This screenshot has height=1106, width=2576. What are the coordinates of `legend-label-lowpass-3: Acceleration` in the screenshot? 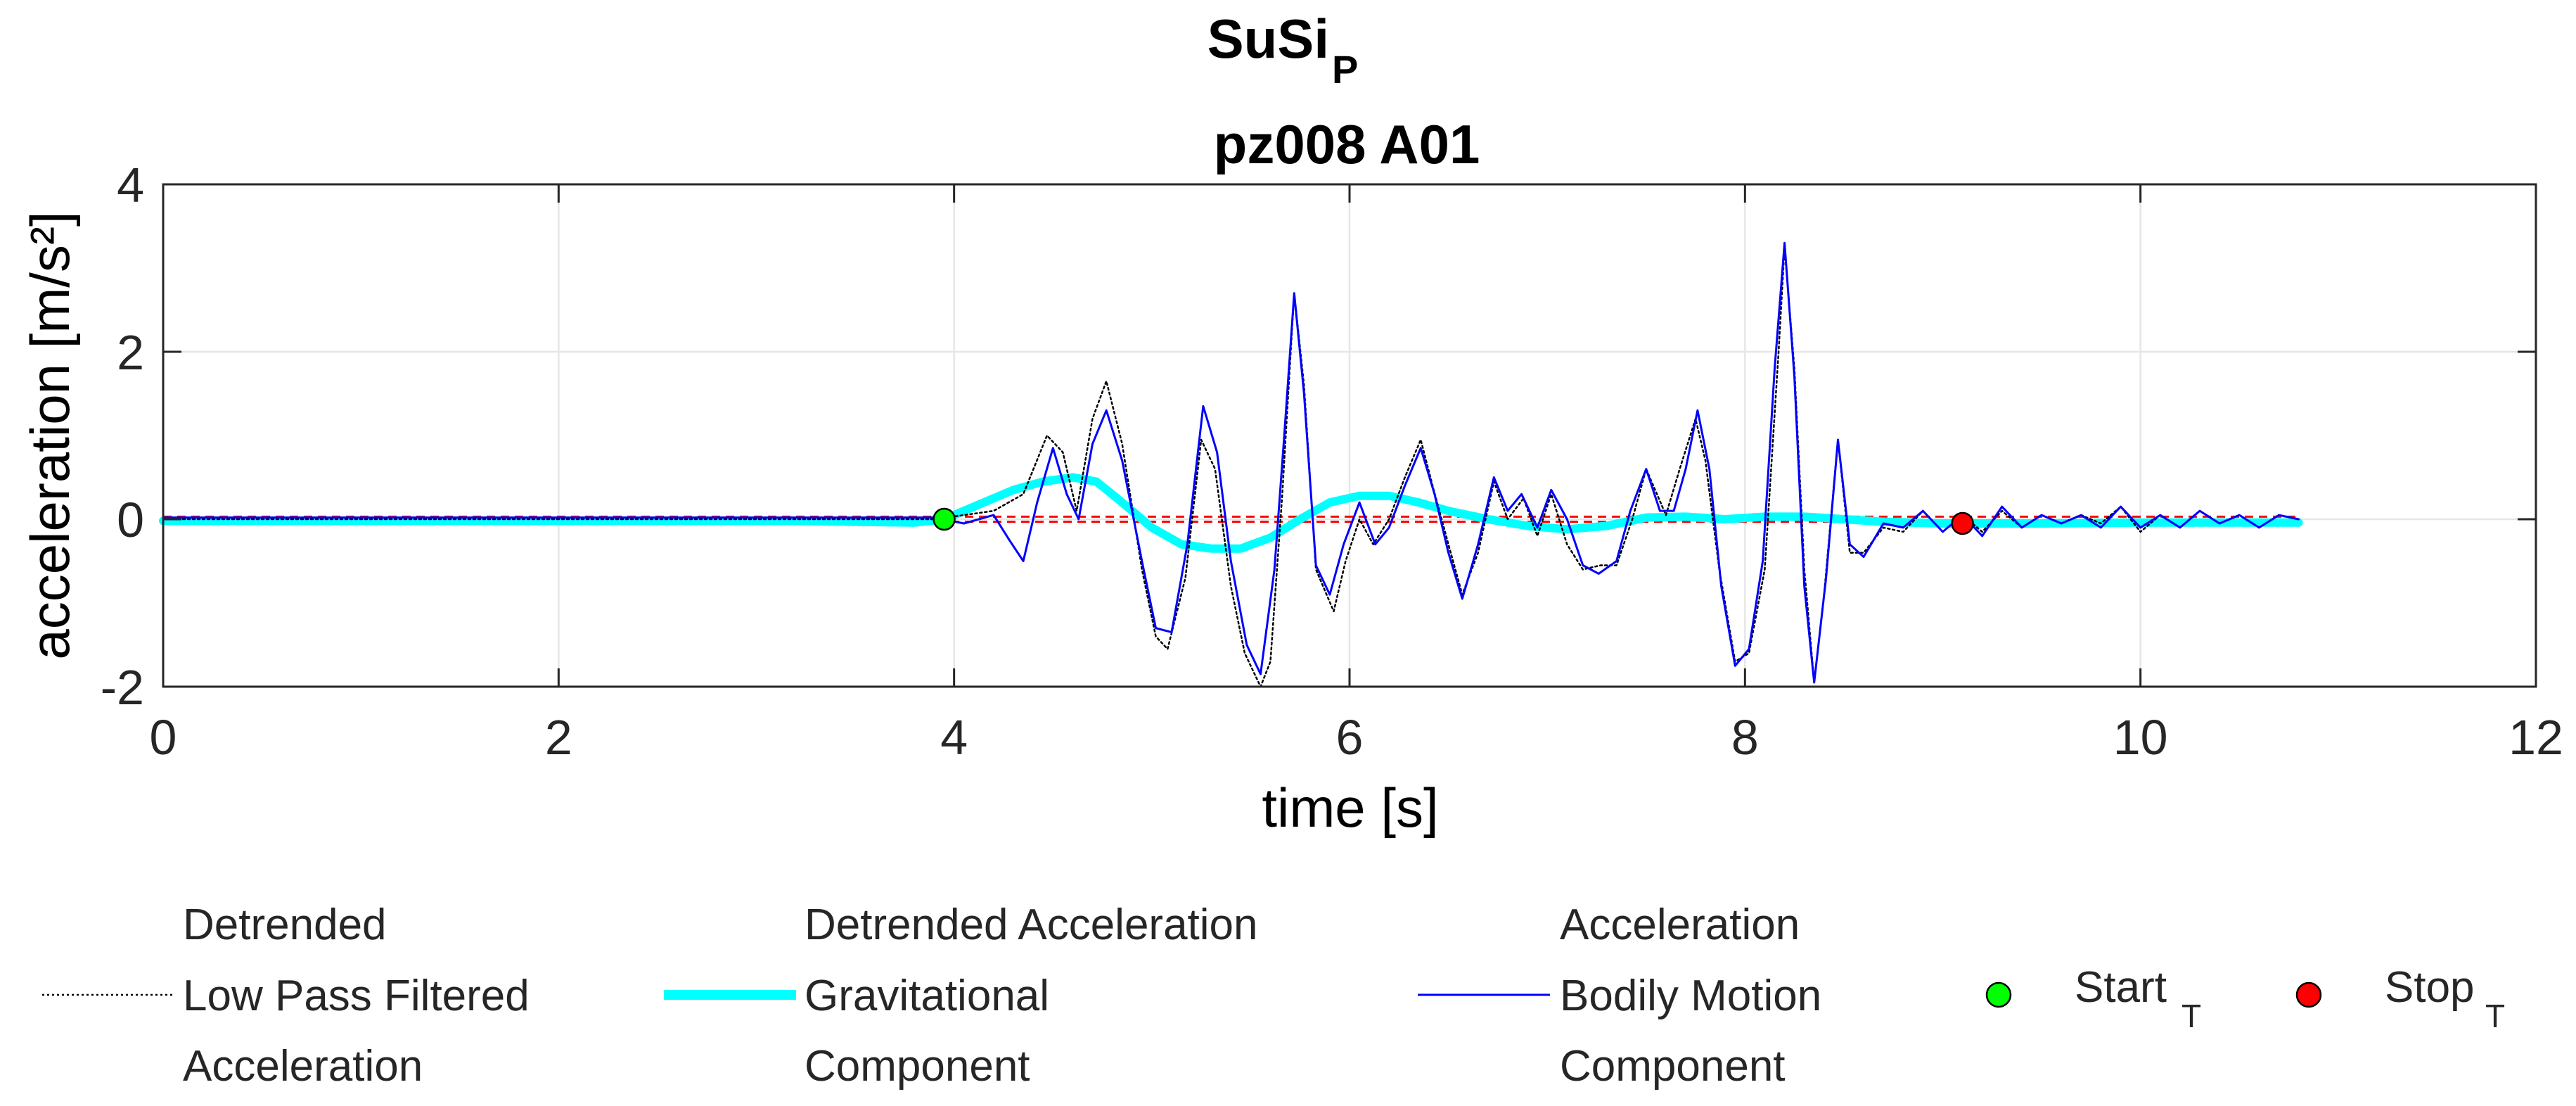 It's located at (303, 1066).